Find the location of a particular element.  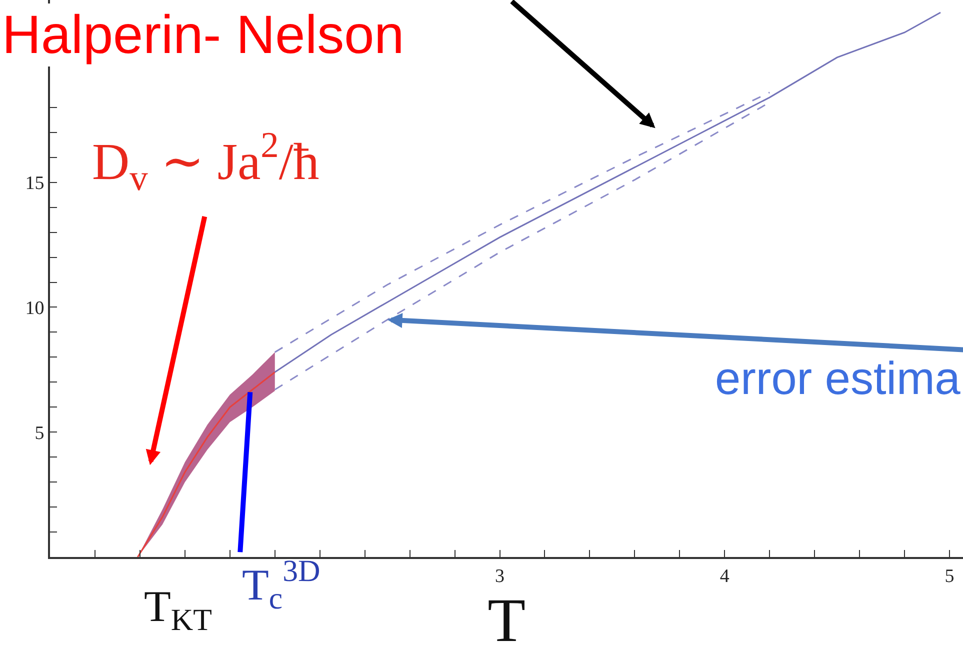

y-tick-label: 5 is located at coordinates (39, 433).